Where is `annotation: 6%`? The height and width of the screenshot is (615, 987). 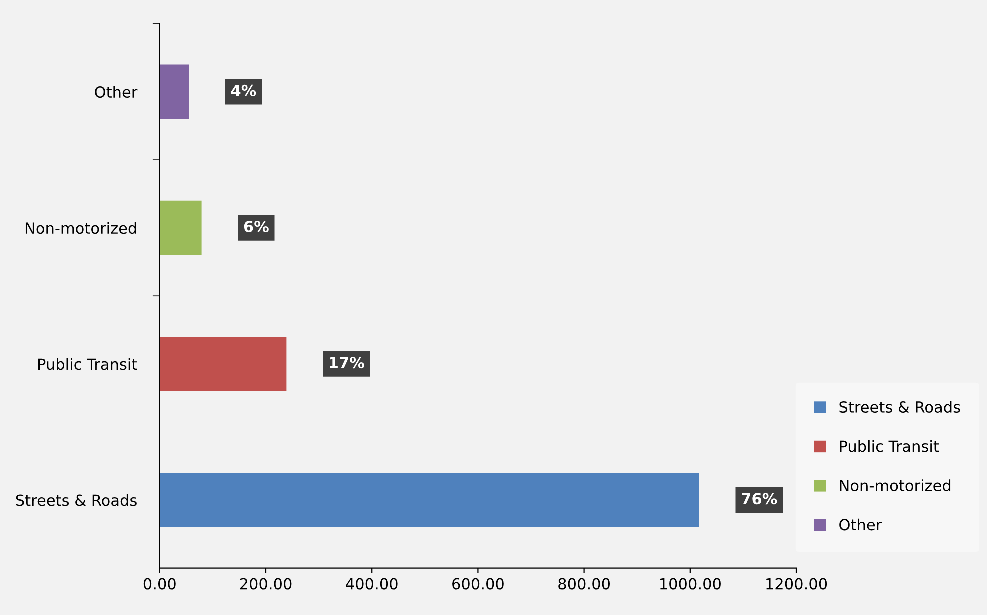 annotation: 6% is located at coordinates (256, 226).